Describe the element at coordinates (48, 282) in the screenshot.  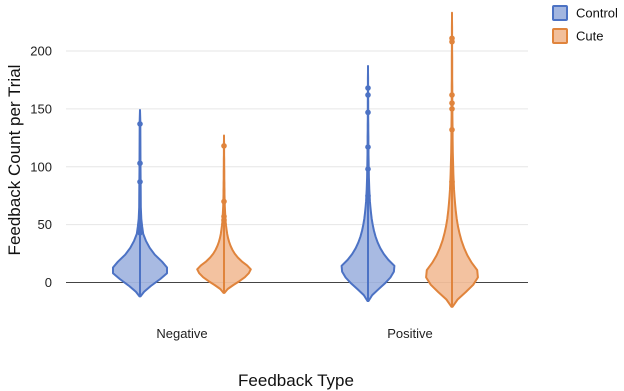
I see `y-tick-label: 0` at that location.